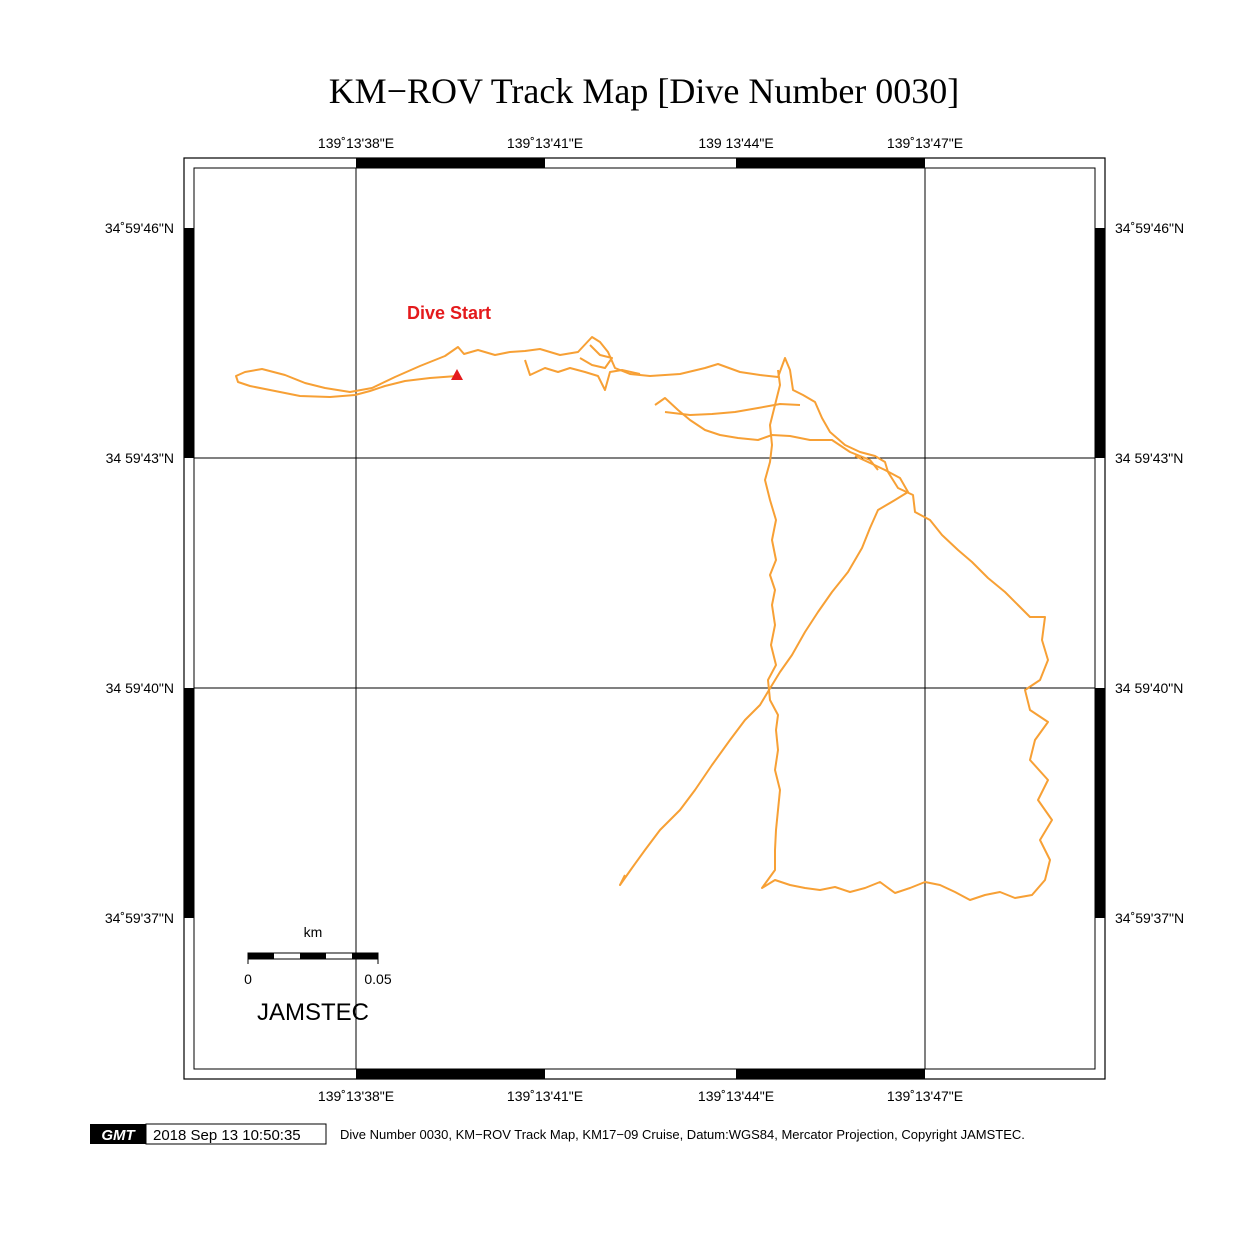  What do you see at coordinates (1149, 688) in the screenshot?
I see `right-lat-label: 34 59'40"N` at bounding box center [1149, 688].